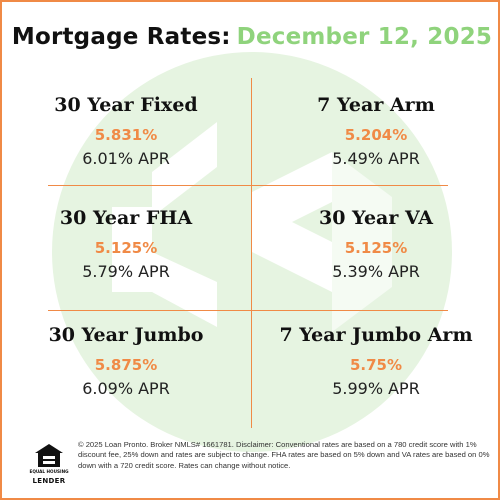 The image size is (500, 500). What do you see at coordinates (126, 365) in the screenshot?
I see `interest-rate: 5.875%` at bounding box center [126, 365].